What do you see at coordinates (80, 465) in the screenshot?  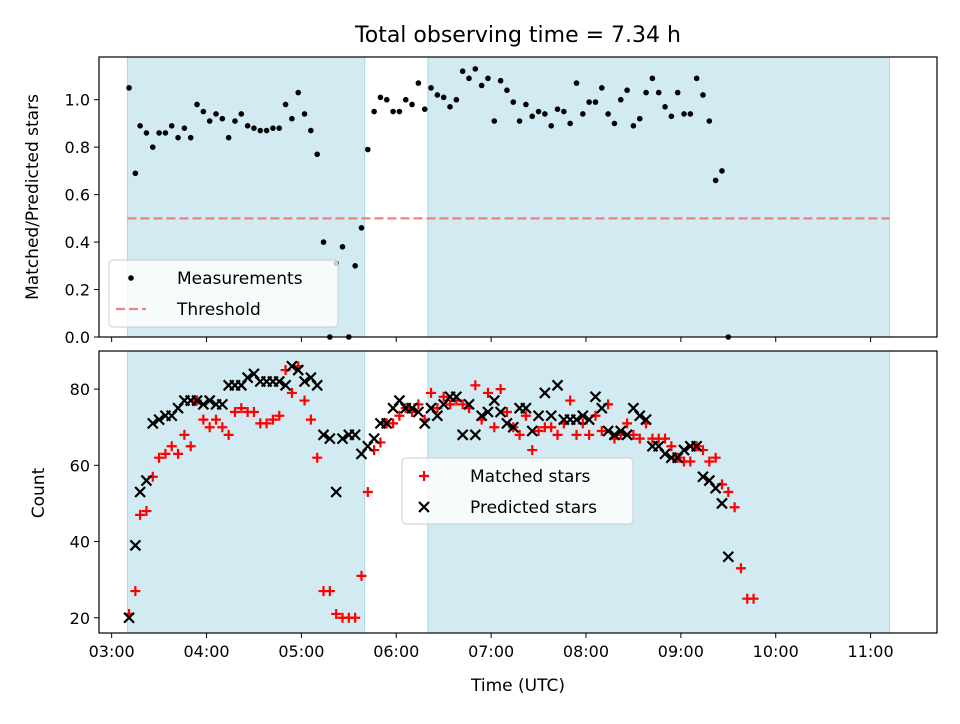 I see `bottom-y-tick-label: 60` at bounding box center [80, 465].